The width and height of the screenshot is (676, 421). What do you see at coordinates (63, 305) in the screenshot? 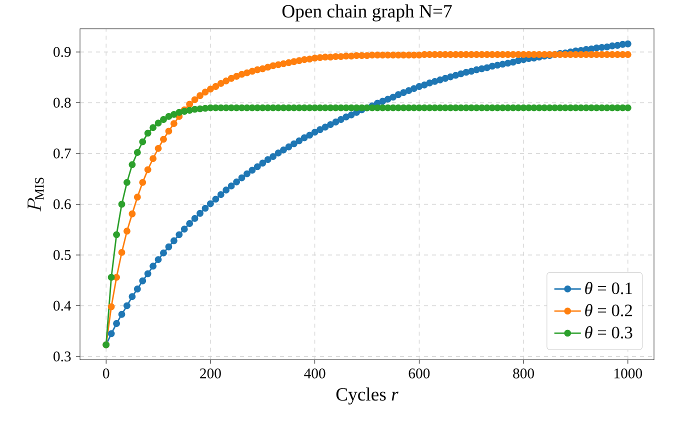
I see `y-tick-label: 0.4` at bounding box center [63, 305].